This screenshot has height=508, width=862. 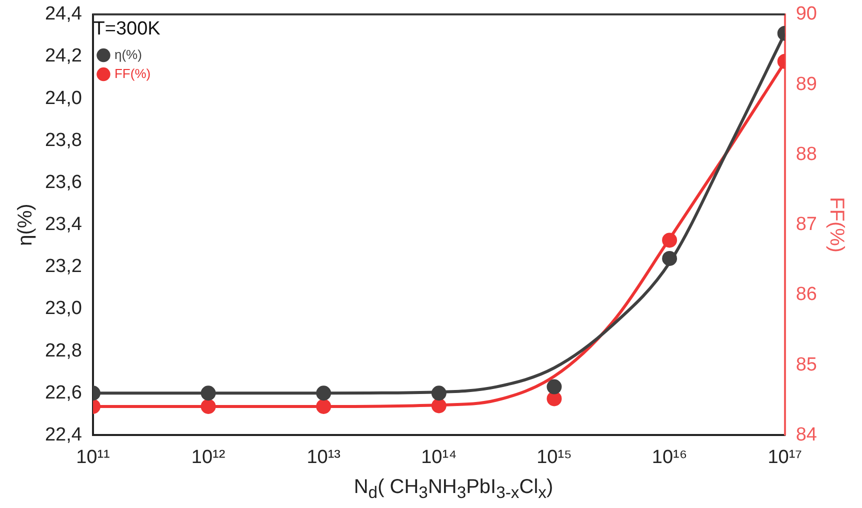 I want to click on legend-title: T=300K, so click(x=127, y=29).